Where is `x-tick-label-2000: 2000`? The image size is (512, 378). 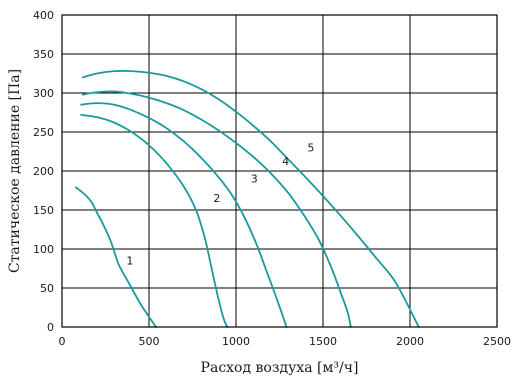
x-tick-label-2000: 2000 is located at coordinates (410, 341).